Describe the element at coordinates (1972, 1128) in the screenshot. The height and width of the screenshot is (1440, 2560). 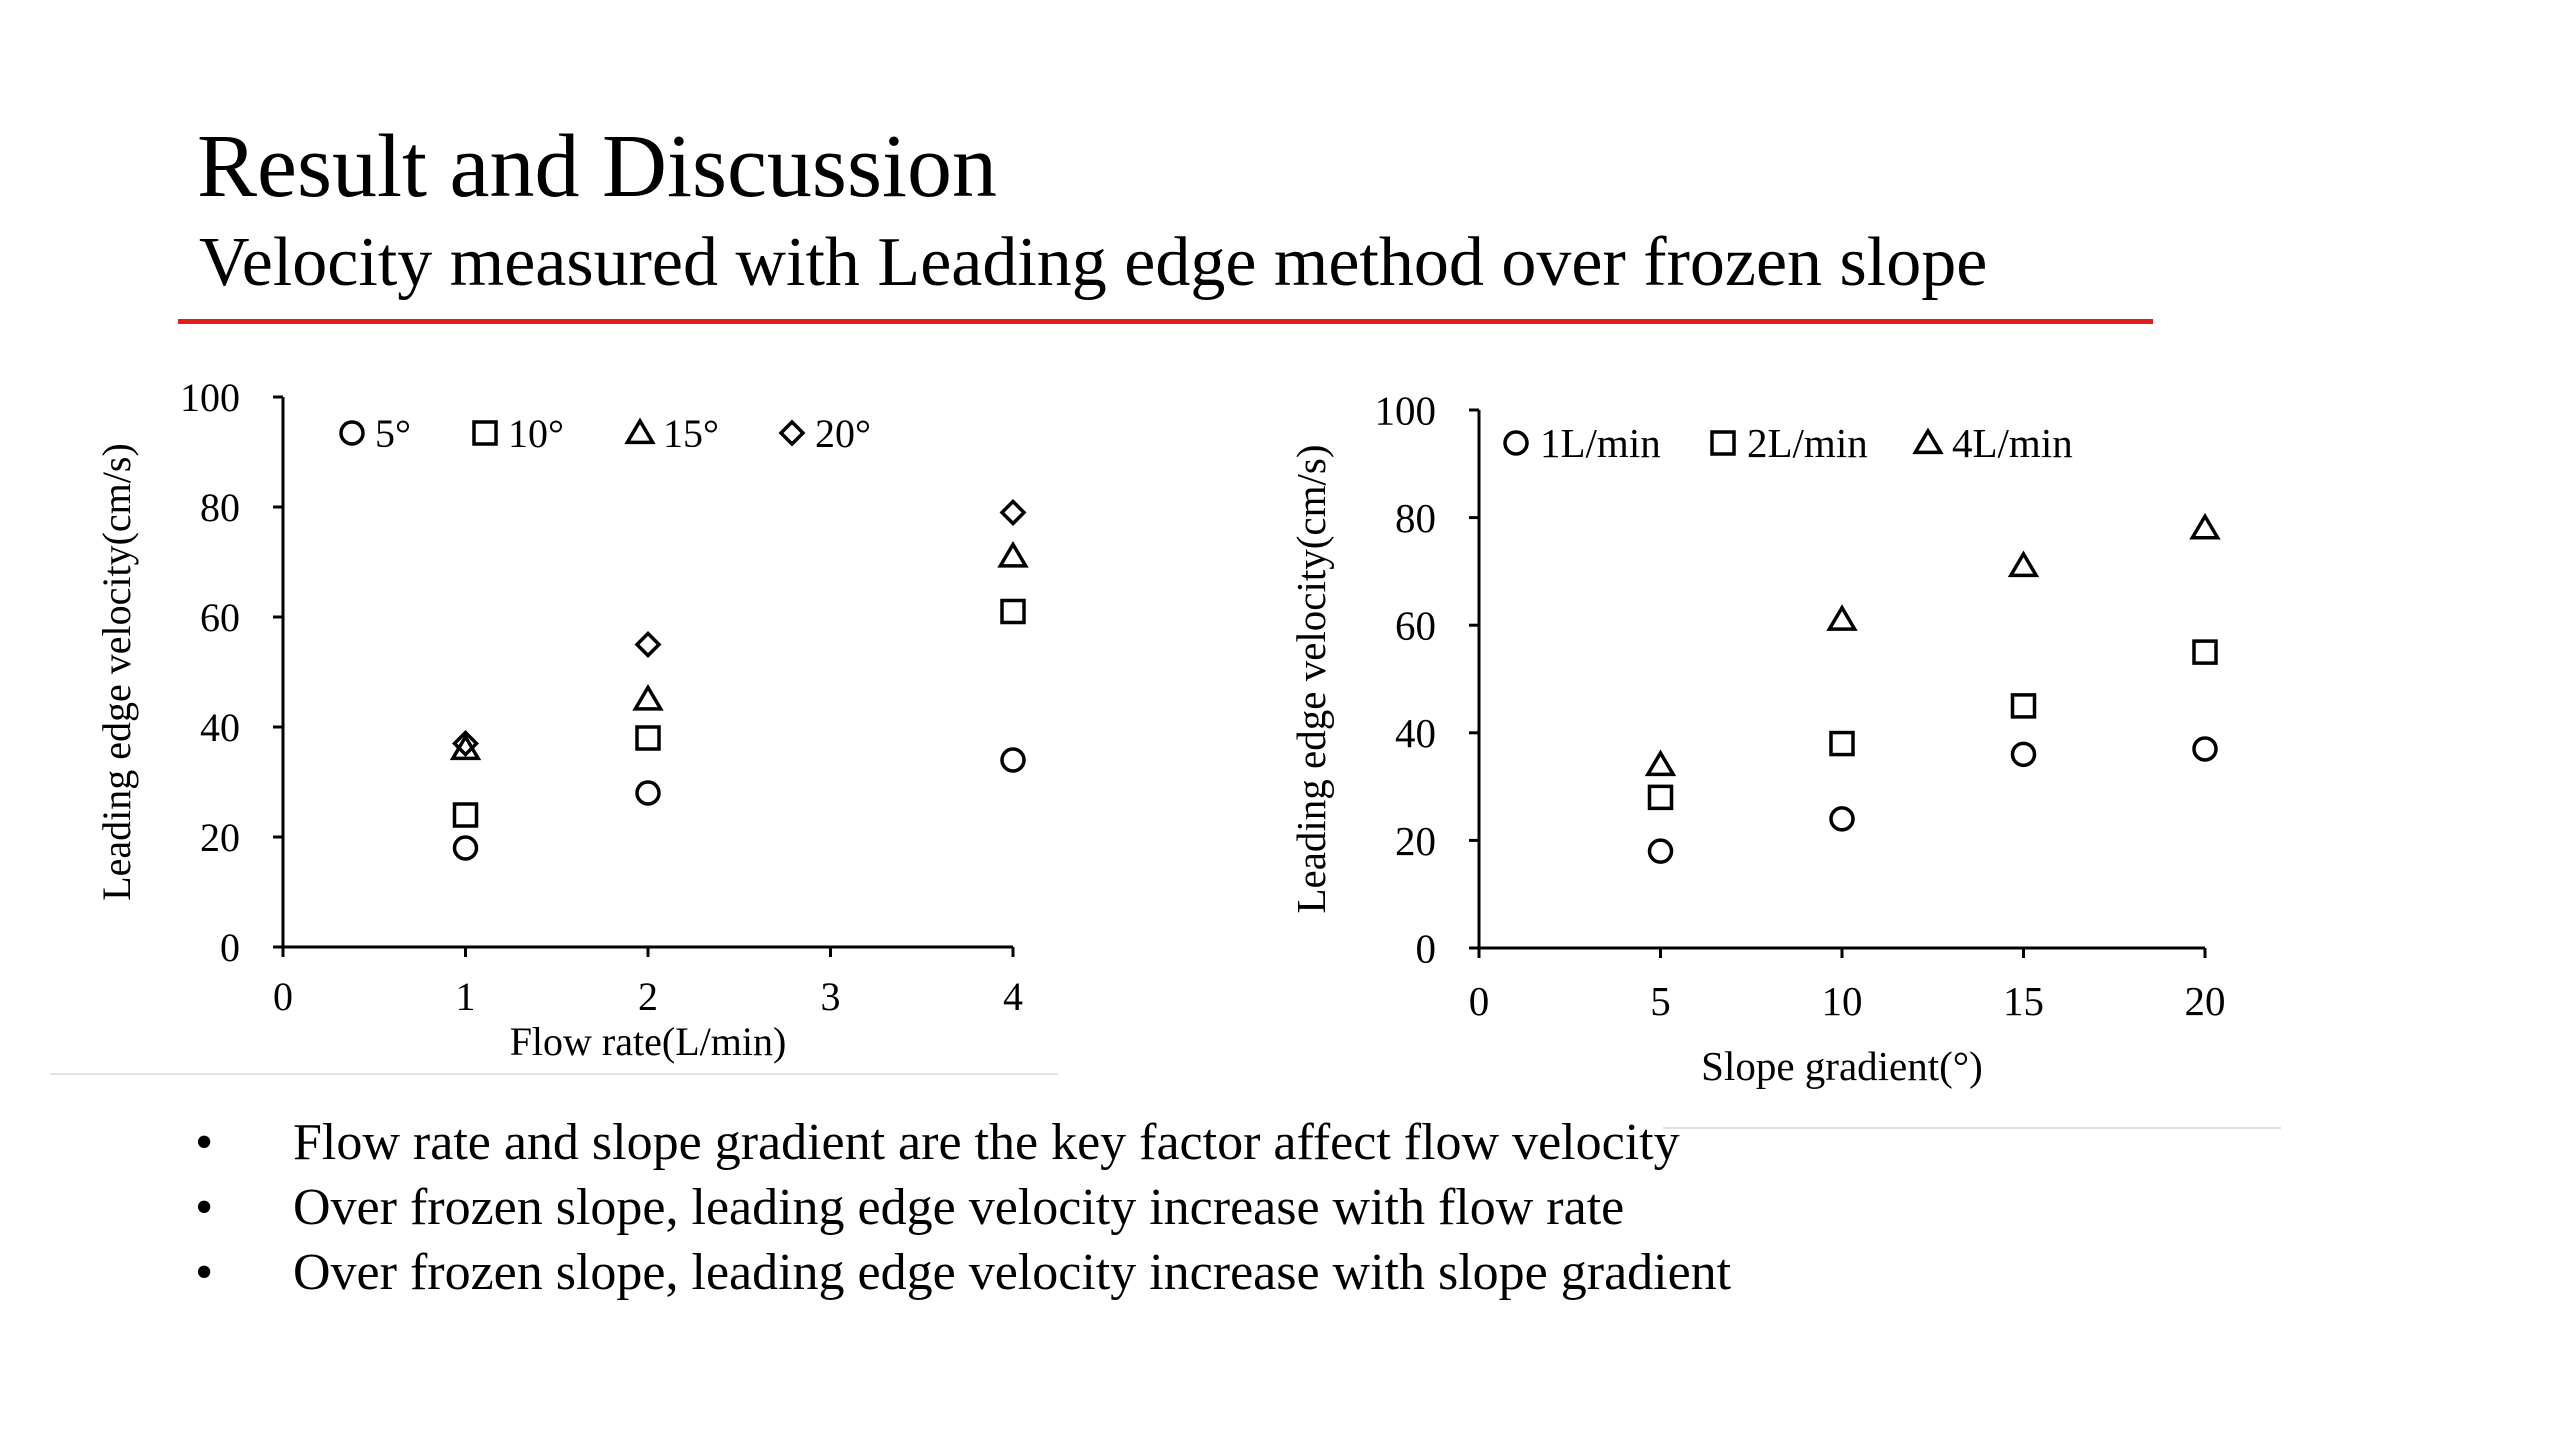
I see `divider-line-right` at that location.